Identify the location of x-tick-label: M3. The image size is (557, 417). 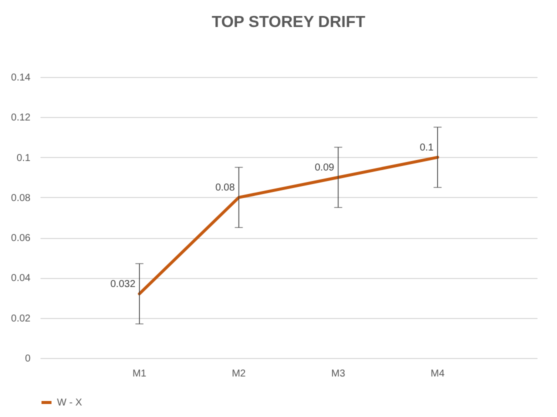
(338, 374).